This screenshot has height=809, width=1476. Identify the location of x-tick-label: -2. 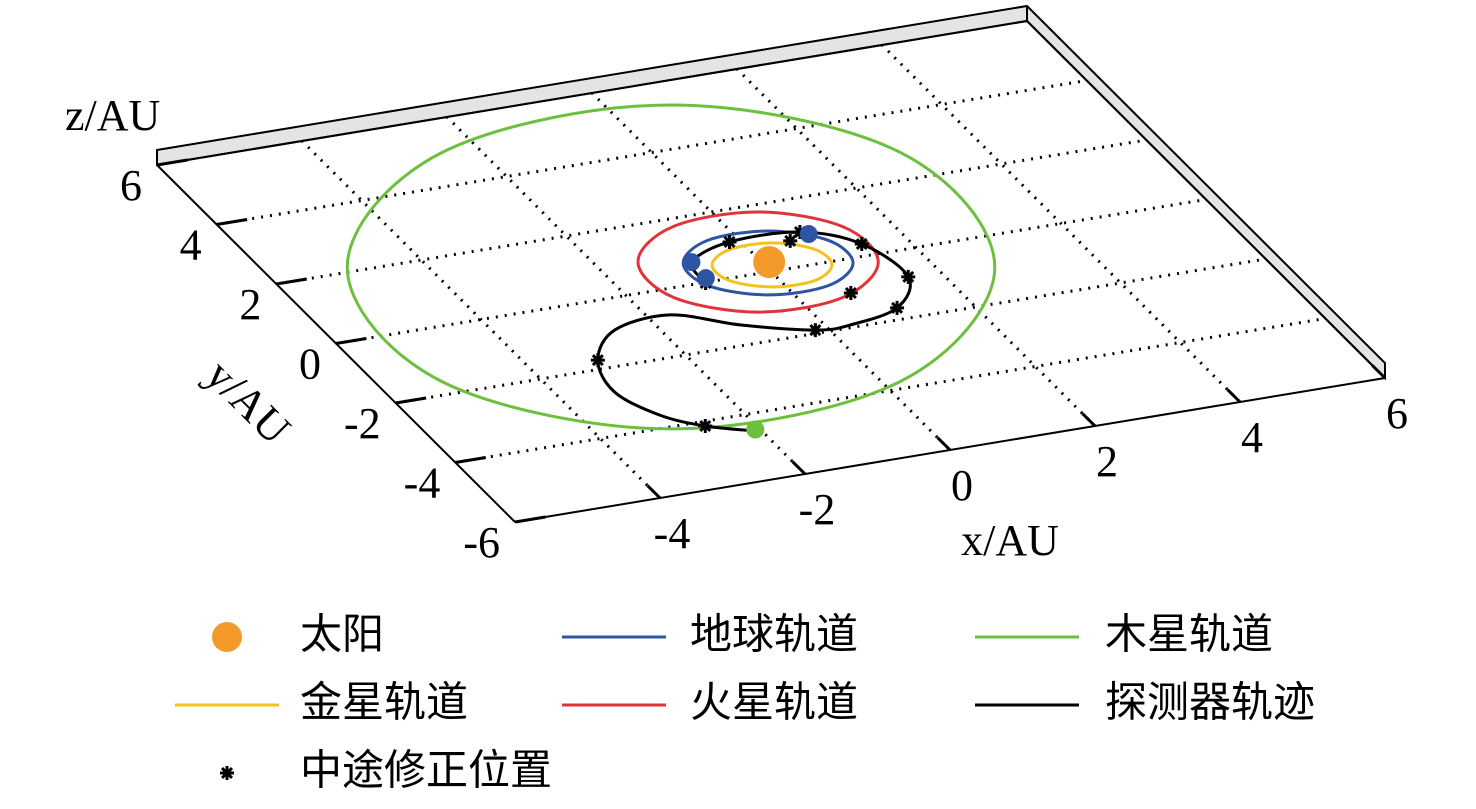
(817, 509).